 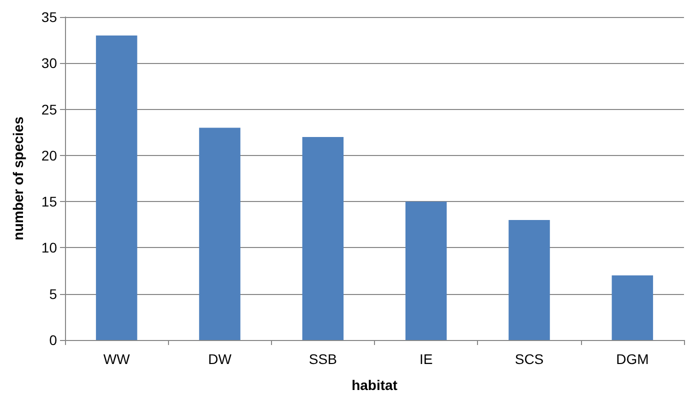 I want to click on x-tick-label: WW, so click(x=117, y=359).